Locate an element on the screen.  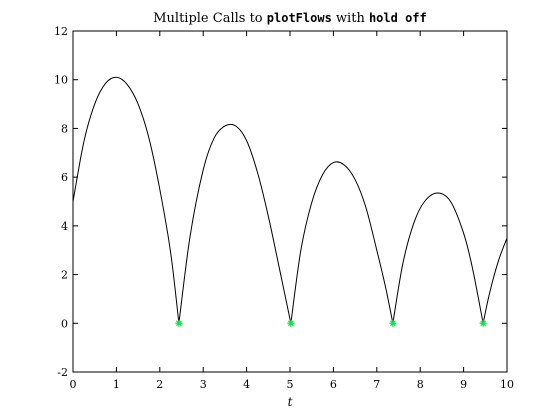
x-tick-label: 2 is located at coordinates (159, 384).